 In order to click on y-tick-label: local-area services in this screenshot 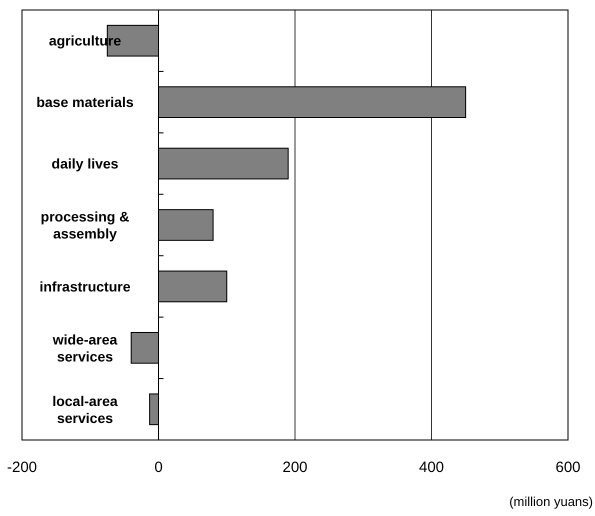, I will do `click(85, 409)`.